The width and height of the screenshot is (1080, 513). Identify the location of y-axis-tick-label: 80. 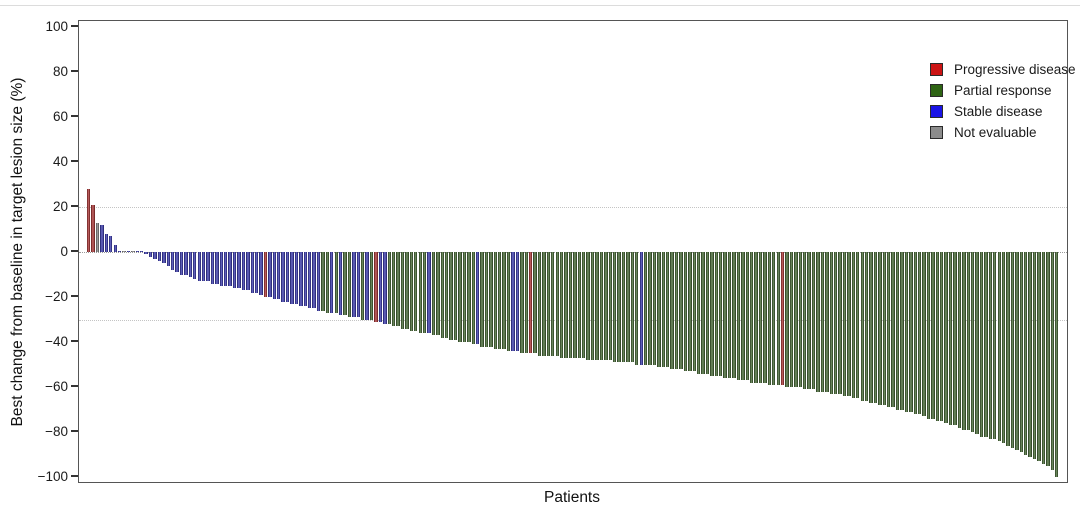
(60, 71).